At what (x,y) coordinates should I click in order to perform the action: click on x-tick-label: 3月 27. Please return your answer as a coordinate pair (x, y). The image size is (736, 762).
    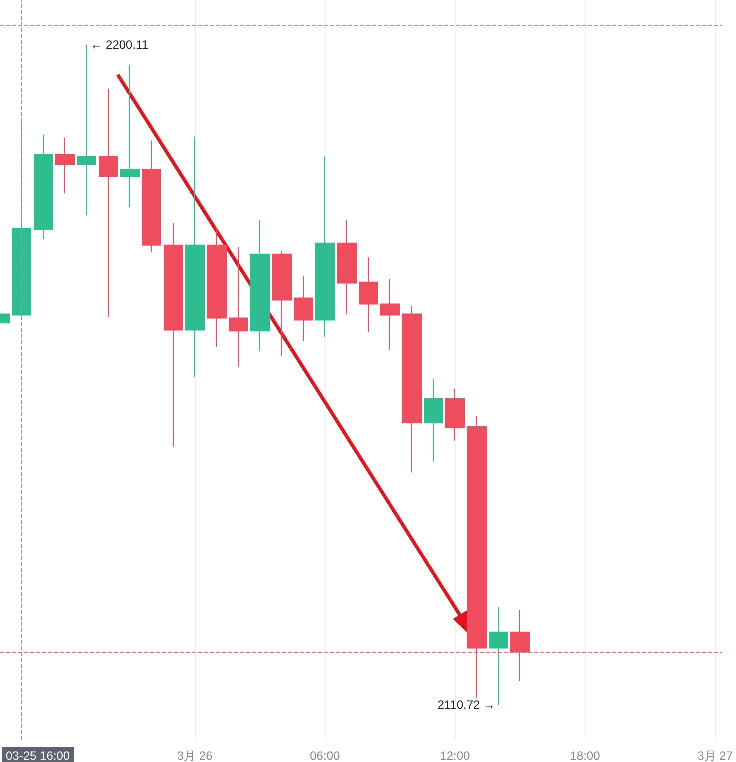
    Looking at the image, I should click on (716, 755).